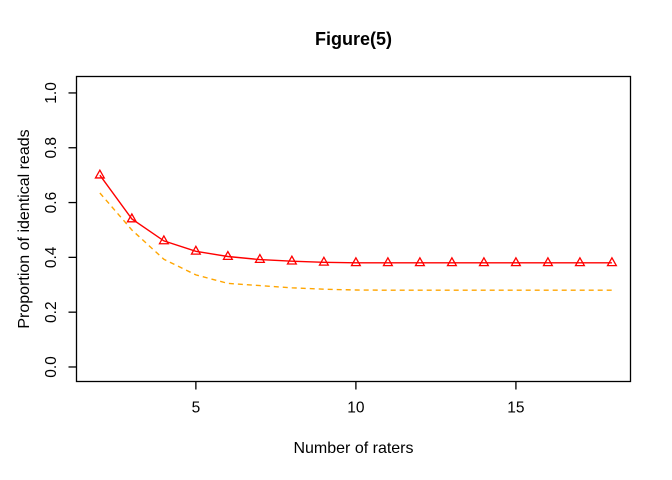  What do you see at coordinates (355, 219) in the screenshot?
I see `series-line-red-solid-triangle` at bounding box center [355, 219].